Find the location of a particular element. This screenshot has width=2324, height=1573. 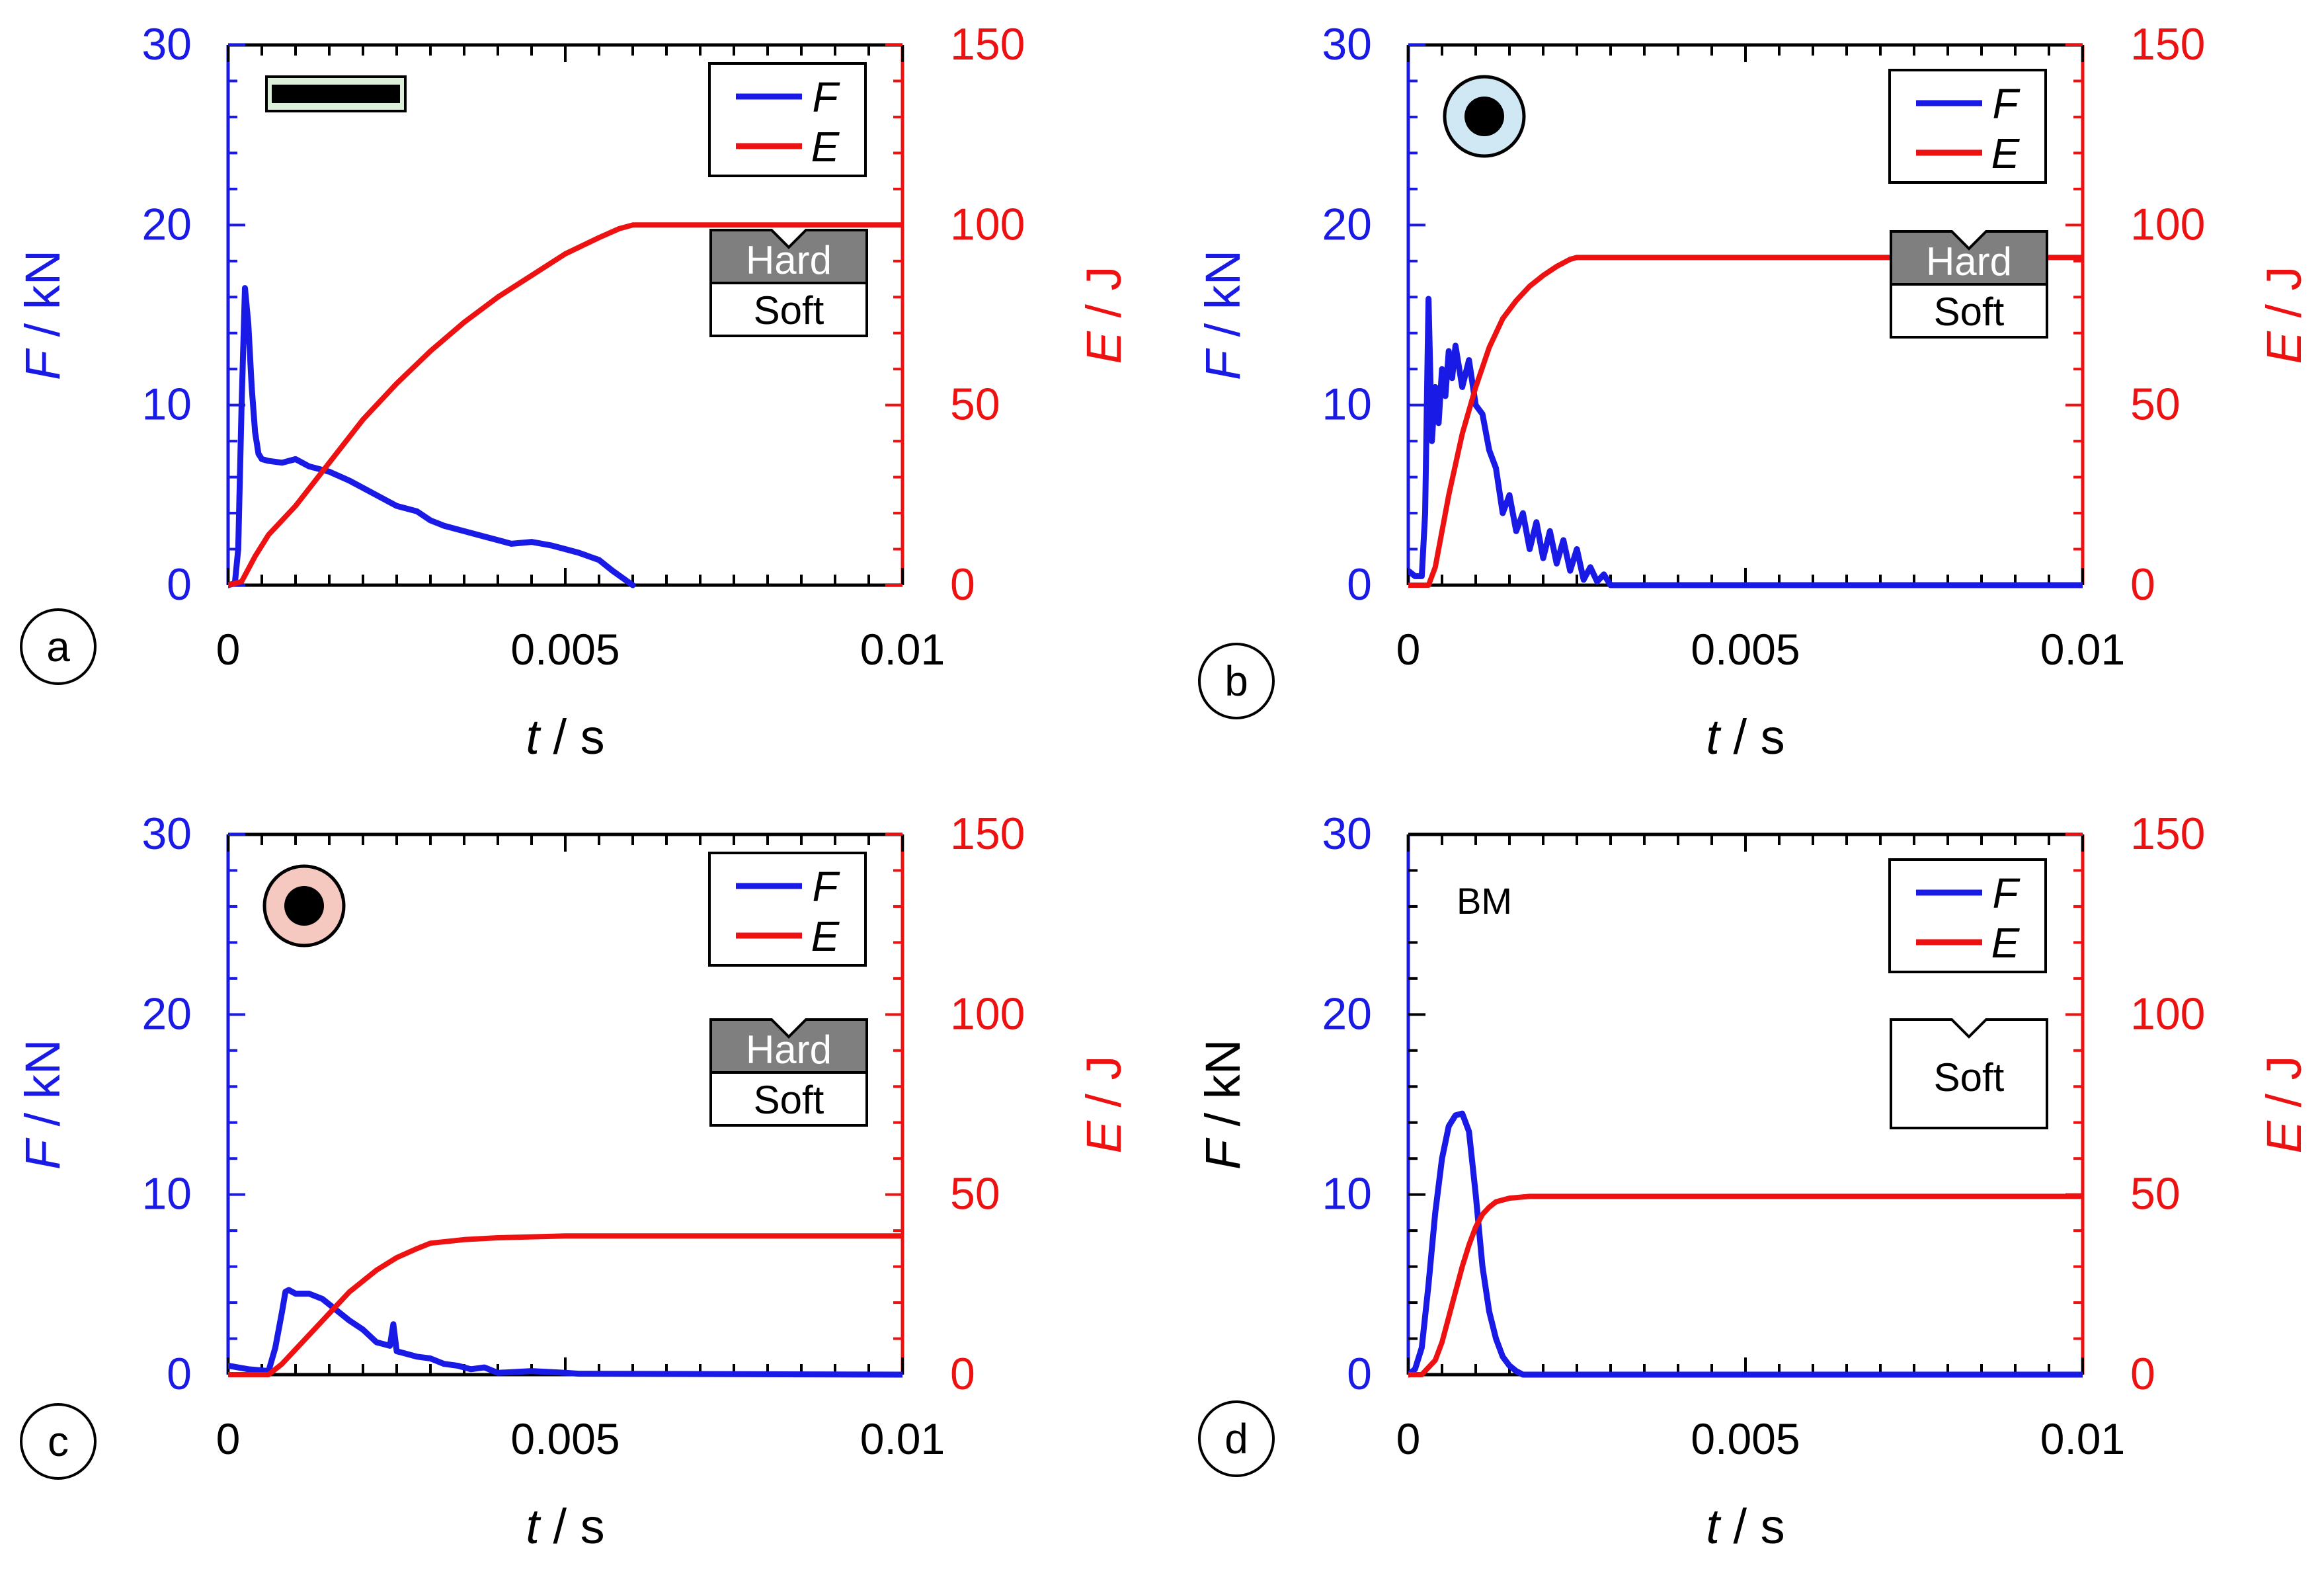

specimen-core is located at coordinates (304, 906).